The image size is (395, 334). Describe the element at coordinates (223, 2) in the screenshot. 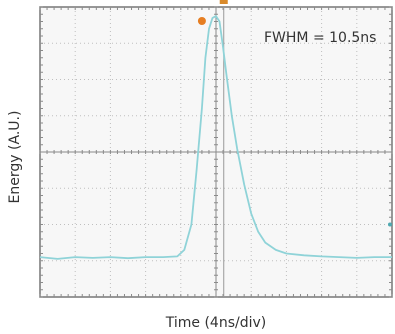

I see `cursor-marker-top` at that location.